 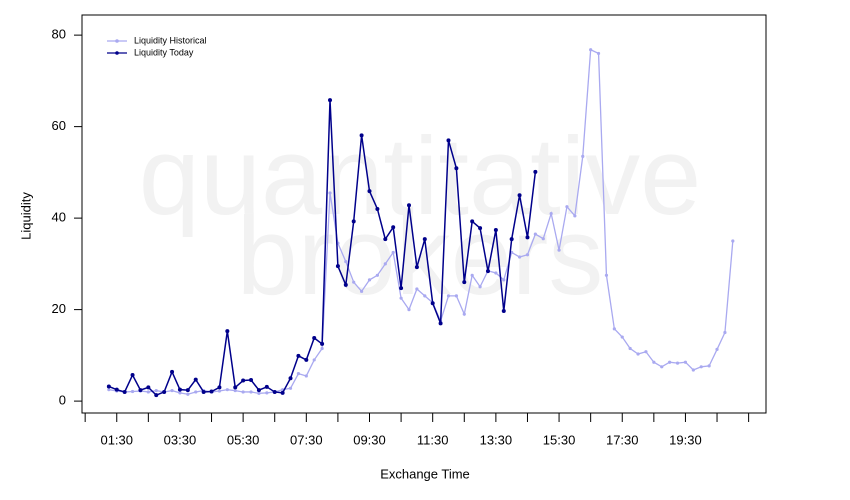 What do you see at coordinates (180, 439) in the screenshot?
I see `x-tick-label: 03:30` at bounding box center [180, 439].